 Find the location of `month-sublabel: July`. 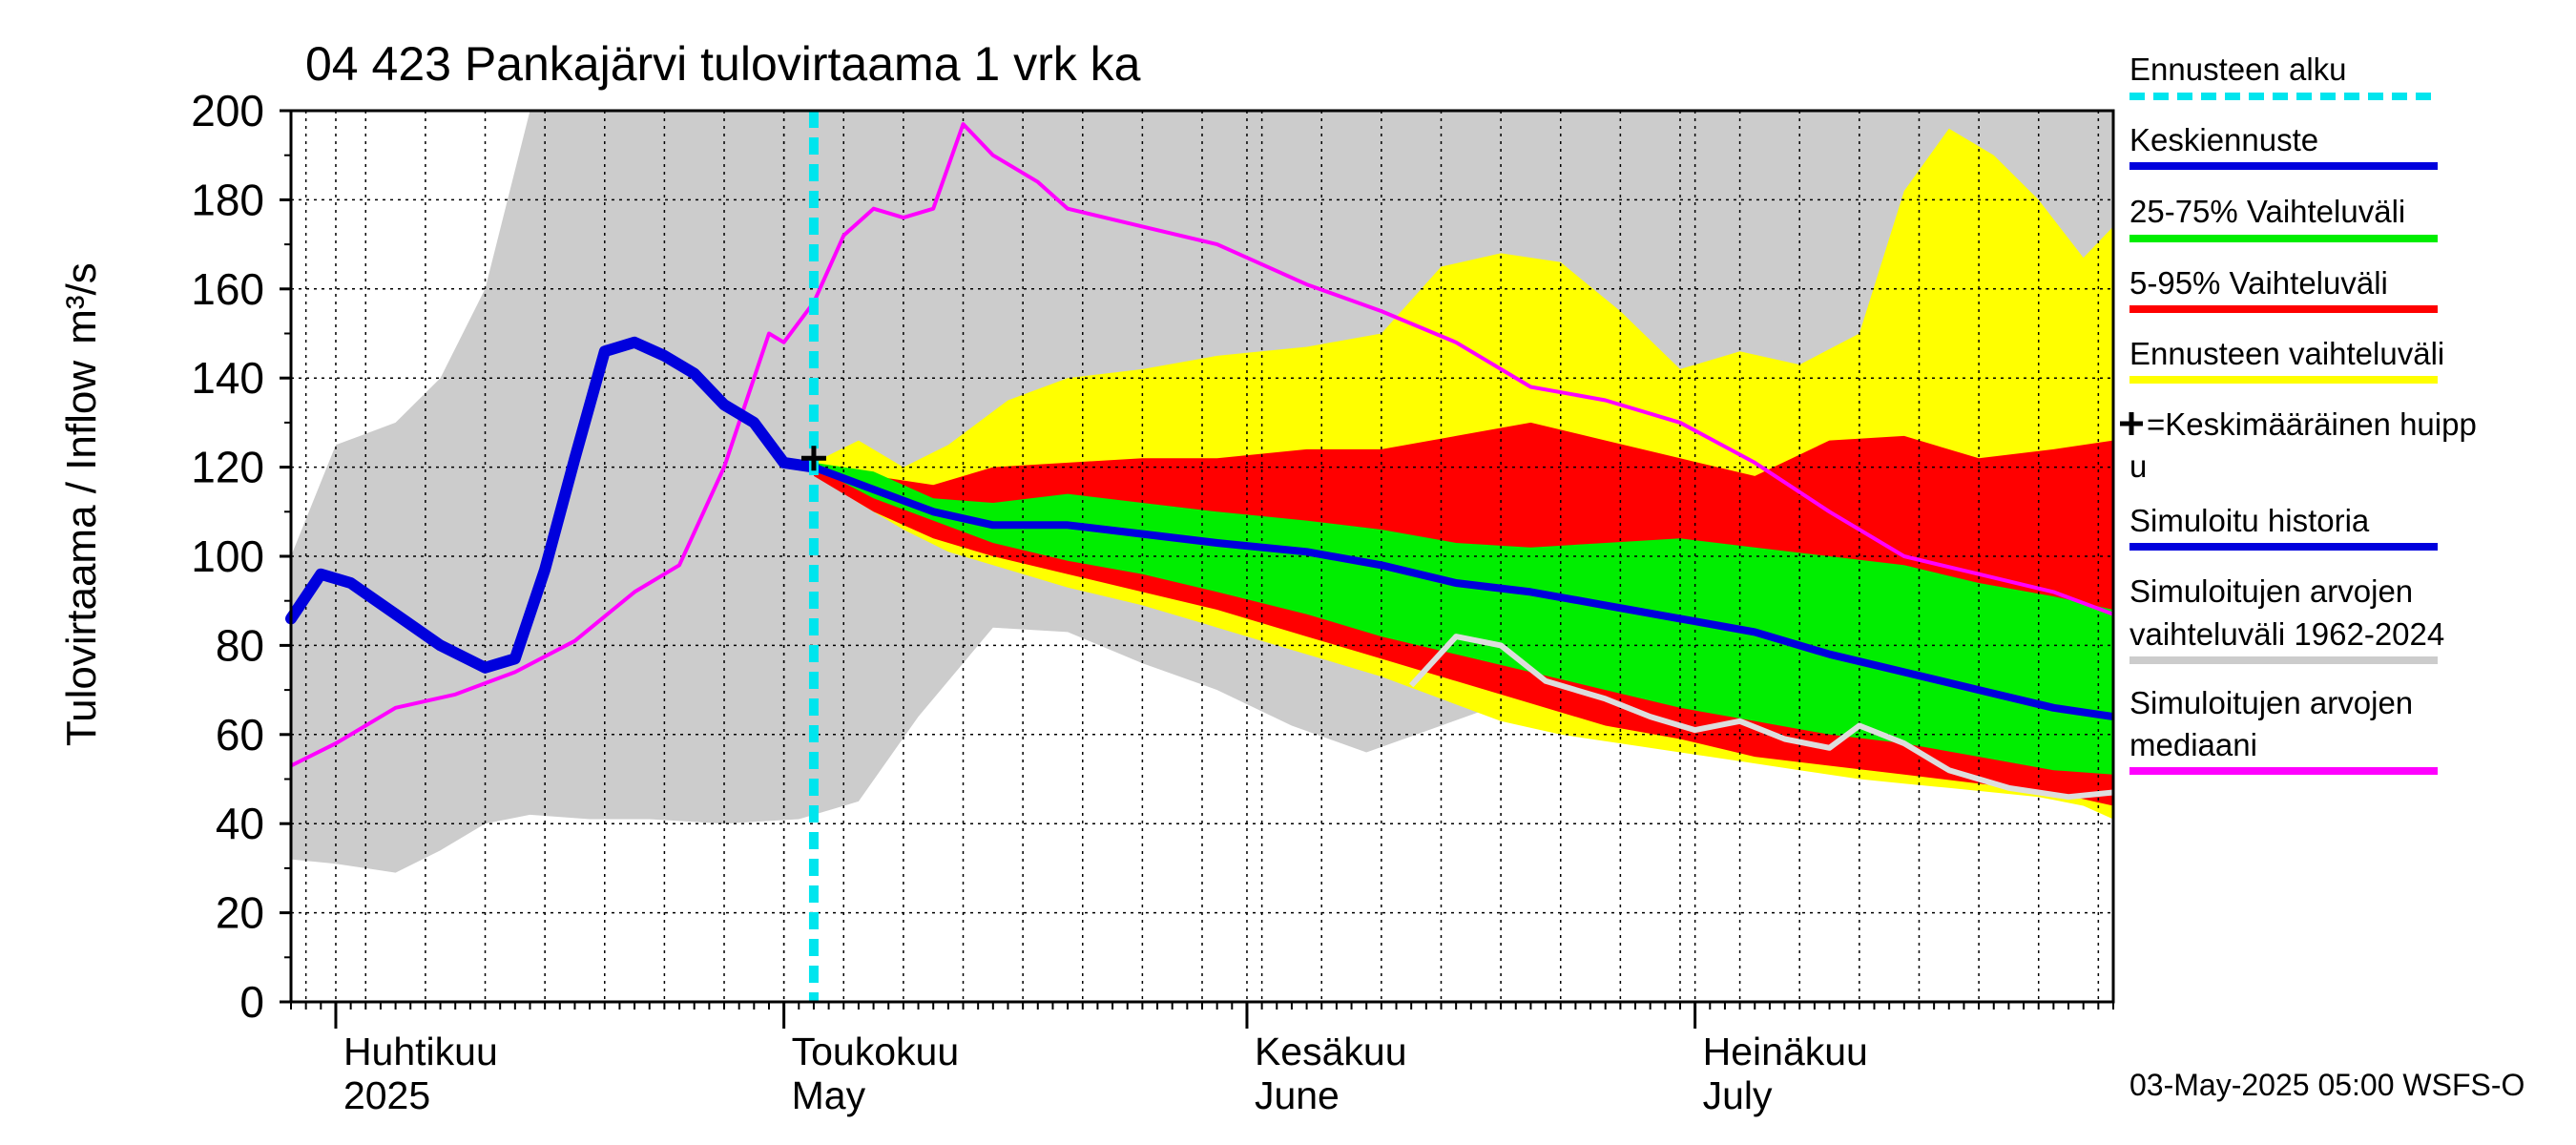

month-sublabel: July is located at coordinates (1738, 1095).